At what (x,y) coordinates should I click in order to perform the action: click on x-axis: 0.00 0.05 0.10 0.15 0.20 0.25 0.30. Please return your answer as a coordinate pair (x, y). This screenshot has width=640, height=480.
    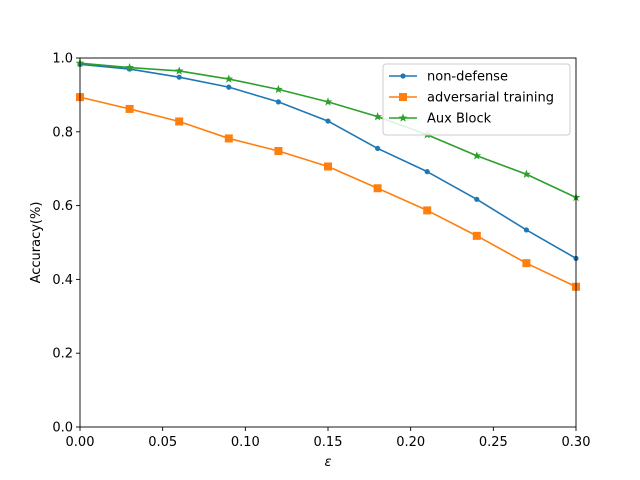
    Looking at the image, I should click on (328, 438).